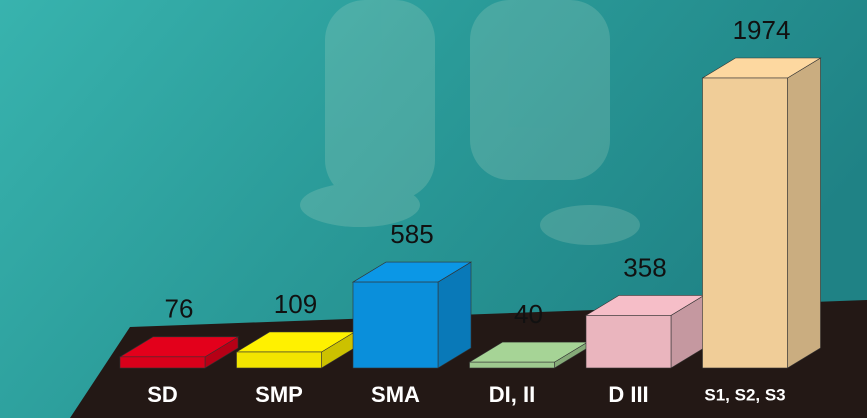 The image size is (867, 418). Describe the element at coordinates (411, 234) in the screenshot. I see `value-label: 585` at that location.